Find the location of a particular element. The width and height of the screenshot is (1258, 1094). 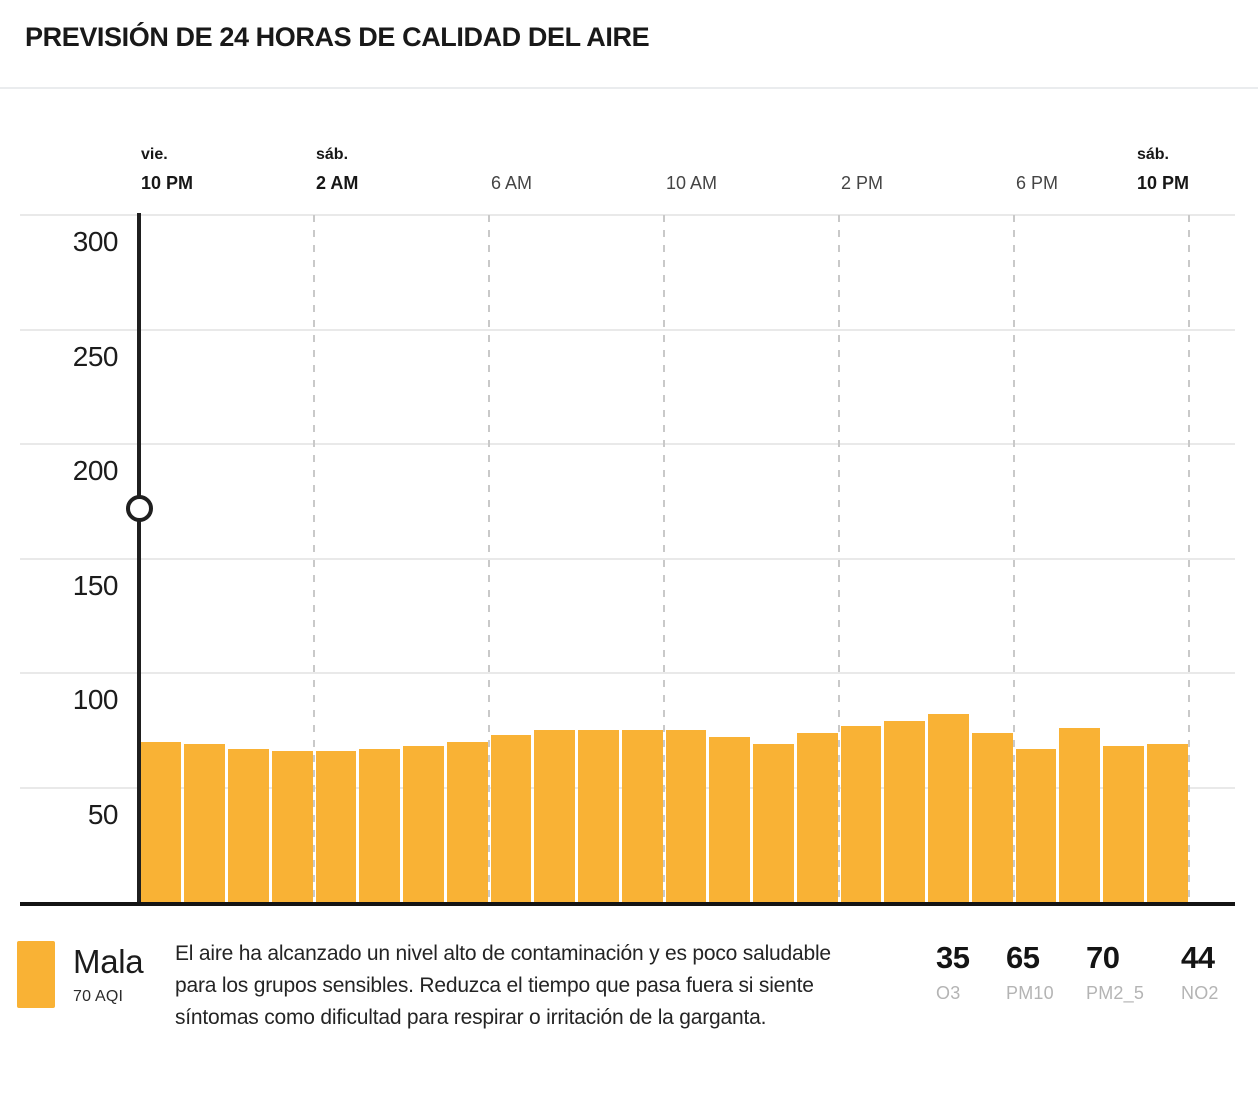

hour-label: 10 AM is located at coordinates (692, 183).